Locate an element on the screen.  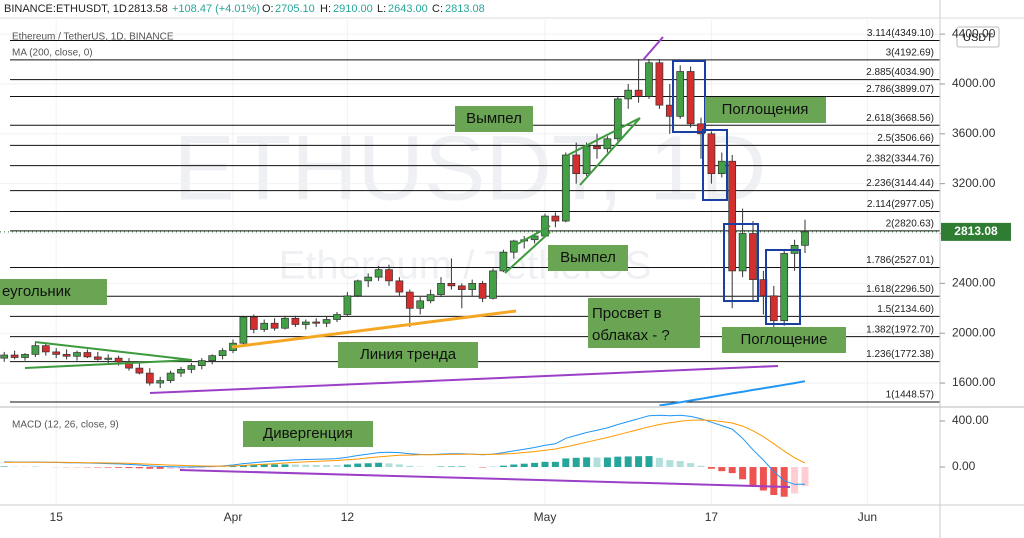
level-label: 2(2820.63) is located at coordinates (910, 224).